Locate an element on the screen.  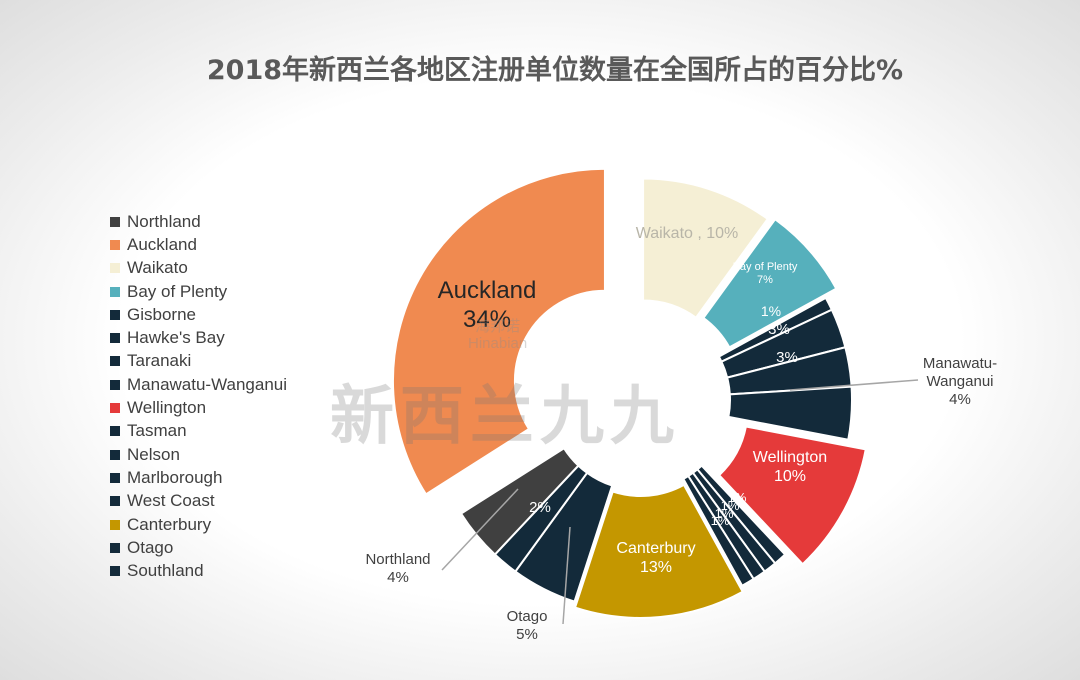
leader-northland is located at coordinates (480, 529).